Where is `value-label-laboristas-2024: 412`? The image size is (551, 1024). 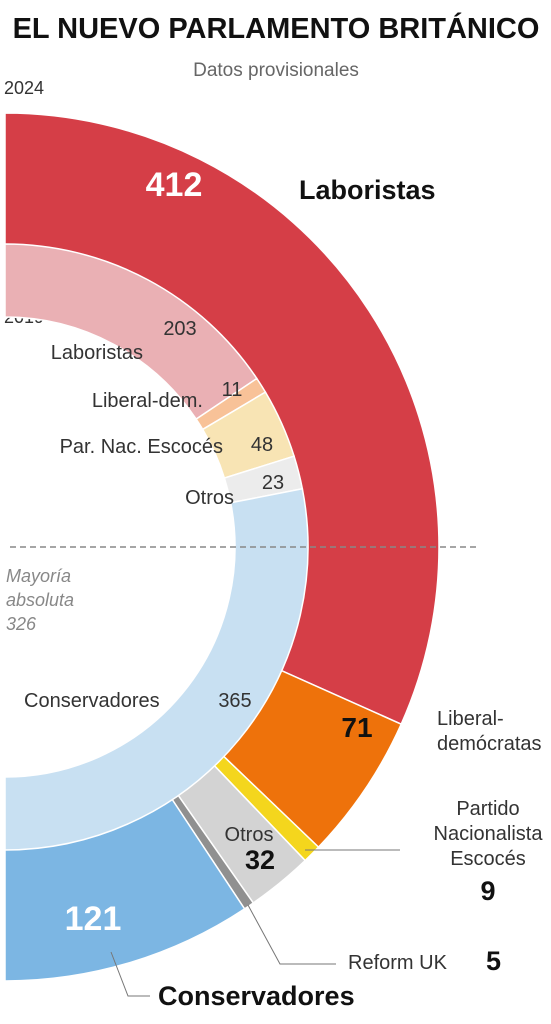
value-label-laboristas-2024: 412 is located at coordinates (174, 185).